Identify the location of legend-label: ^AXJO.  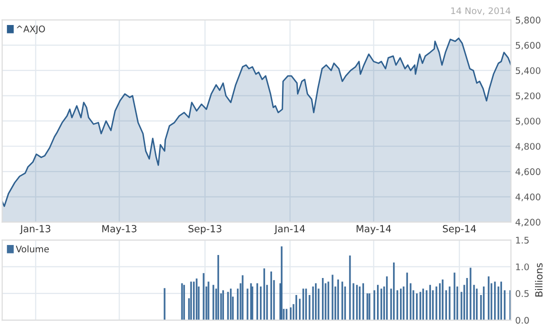
(30, 30).